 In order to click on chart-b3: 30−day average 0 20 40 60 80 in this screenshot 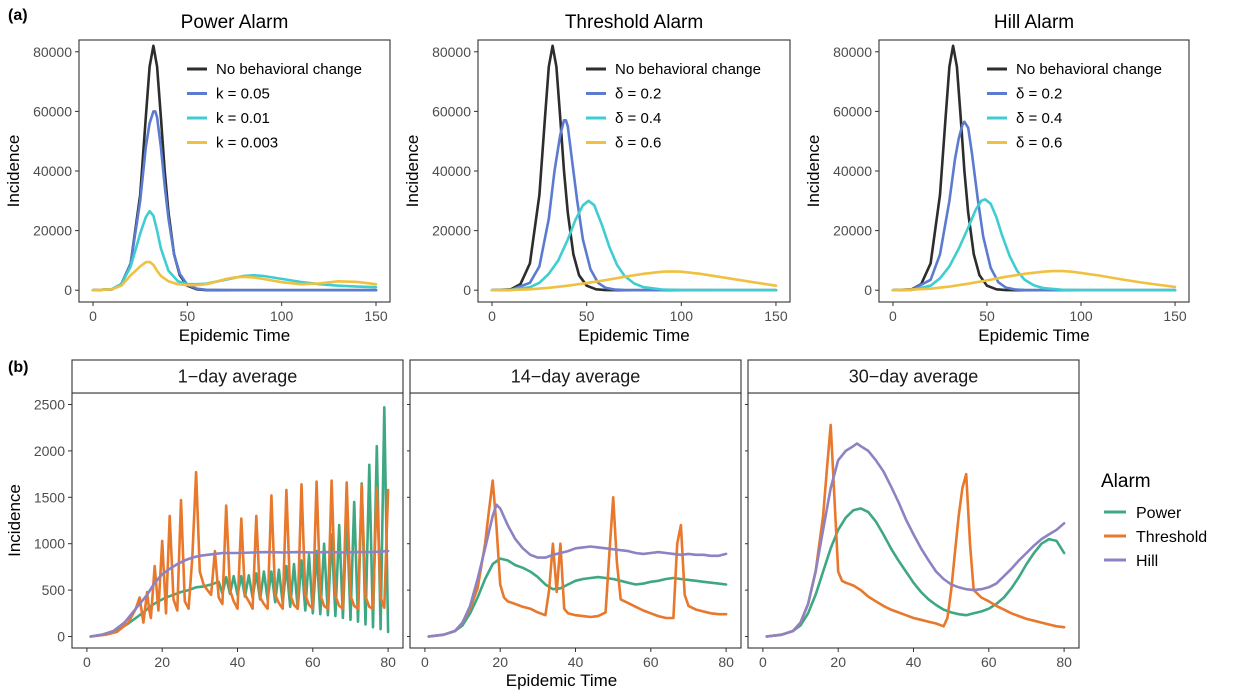, I will do `click(912, 514)`.